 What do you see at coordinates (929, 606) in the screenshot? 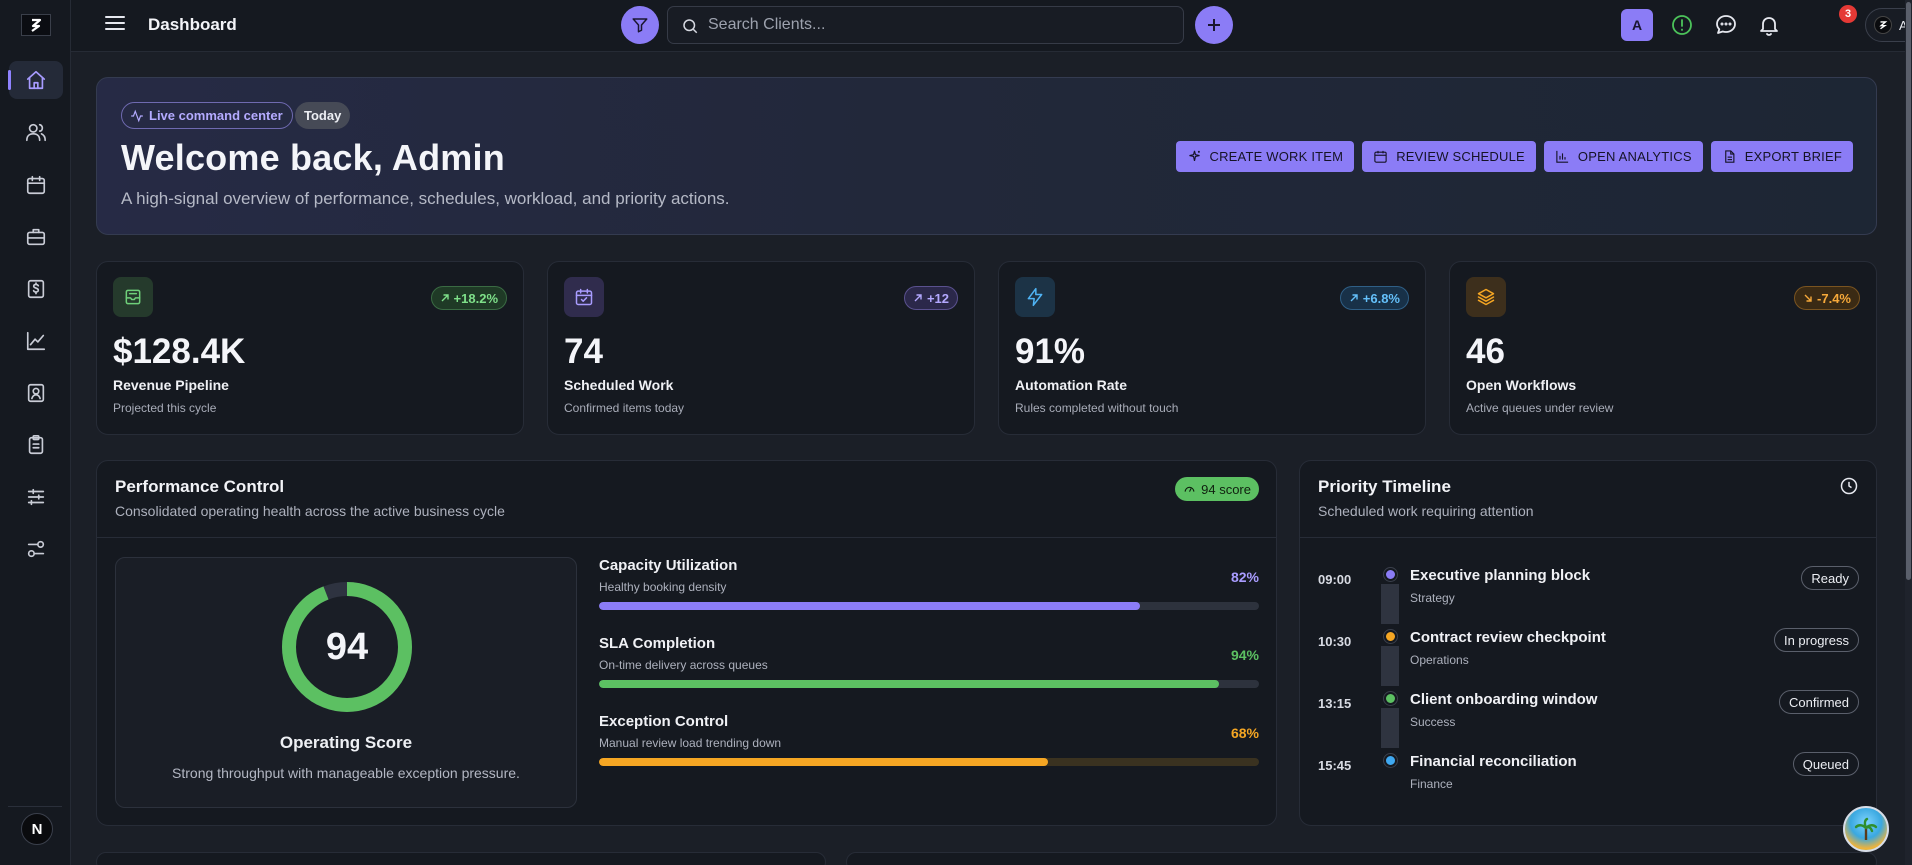
I see `metric-track` at bounding box center [929, 606].